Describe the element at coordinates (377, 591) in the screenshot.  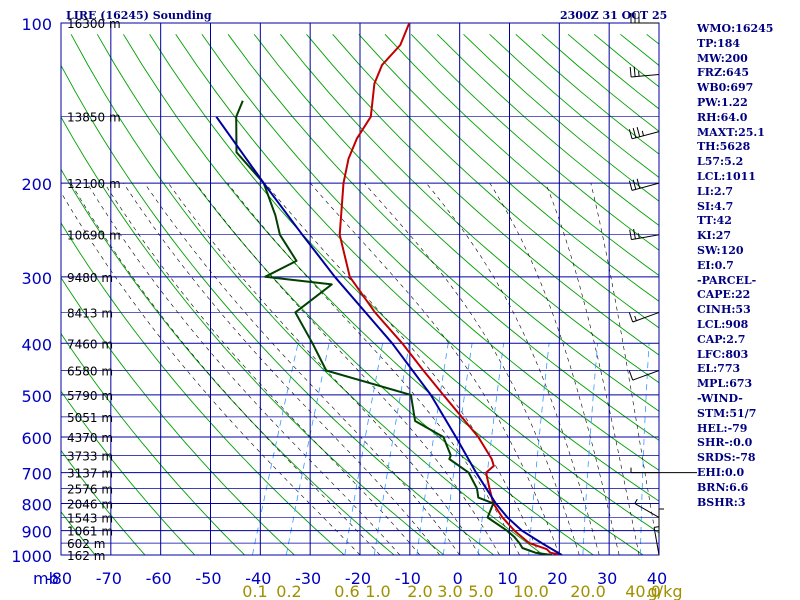
I see `mixing-ratio-label: 1.0` at that location.